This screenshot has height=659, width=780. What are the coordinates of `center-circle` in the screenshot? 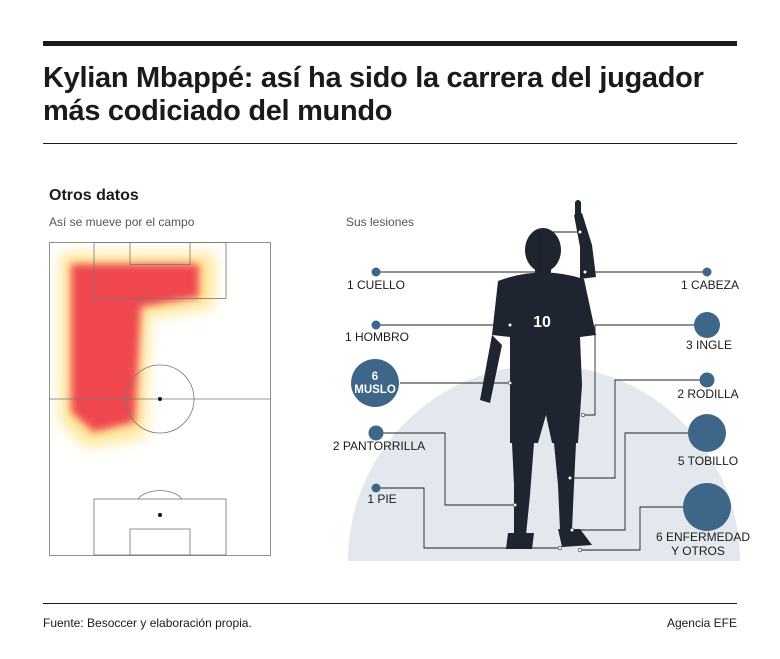 It's located at (160, 399).